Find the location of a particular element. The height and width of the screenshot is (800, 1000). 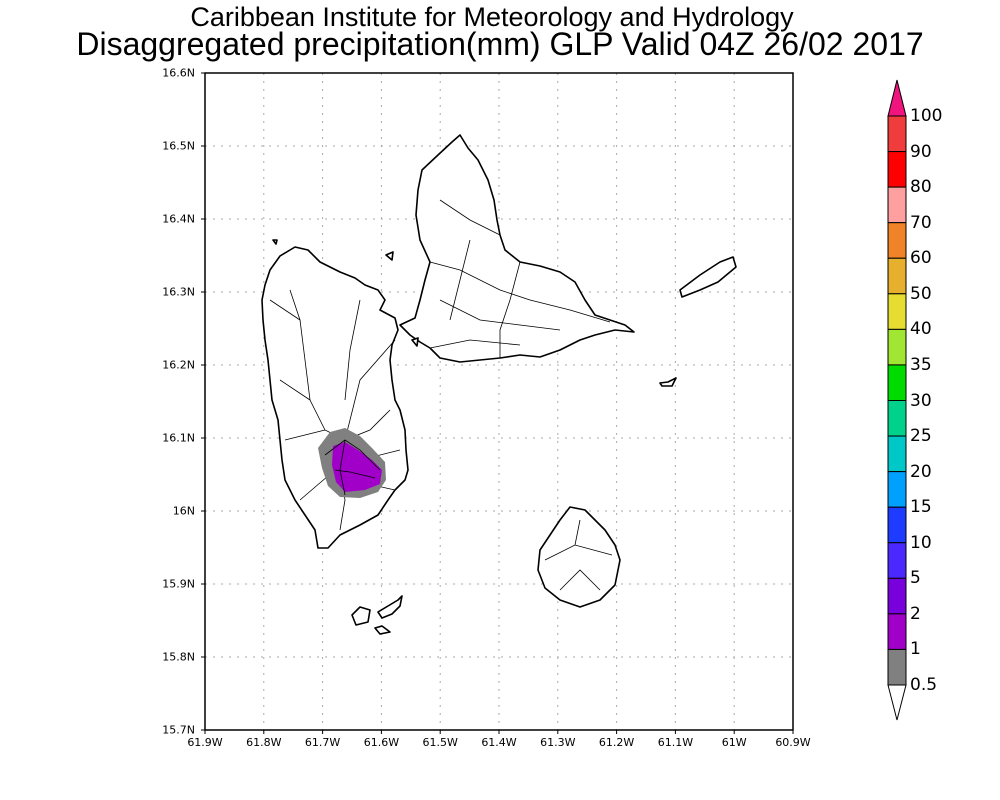

lat-tick-label: 16.4N is located at coordinates (178, 219).